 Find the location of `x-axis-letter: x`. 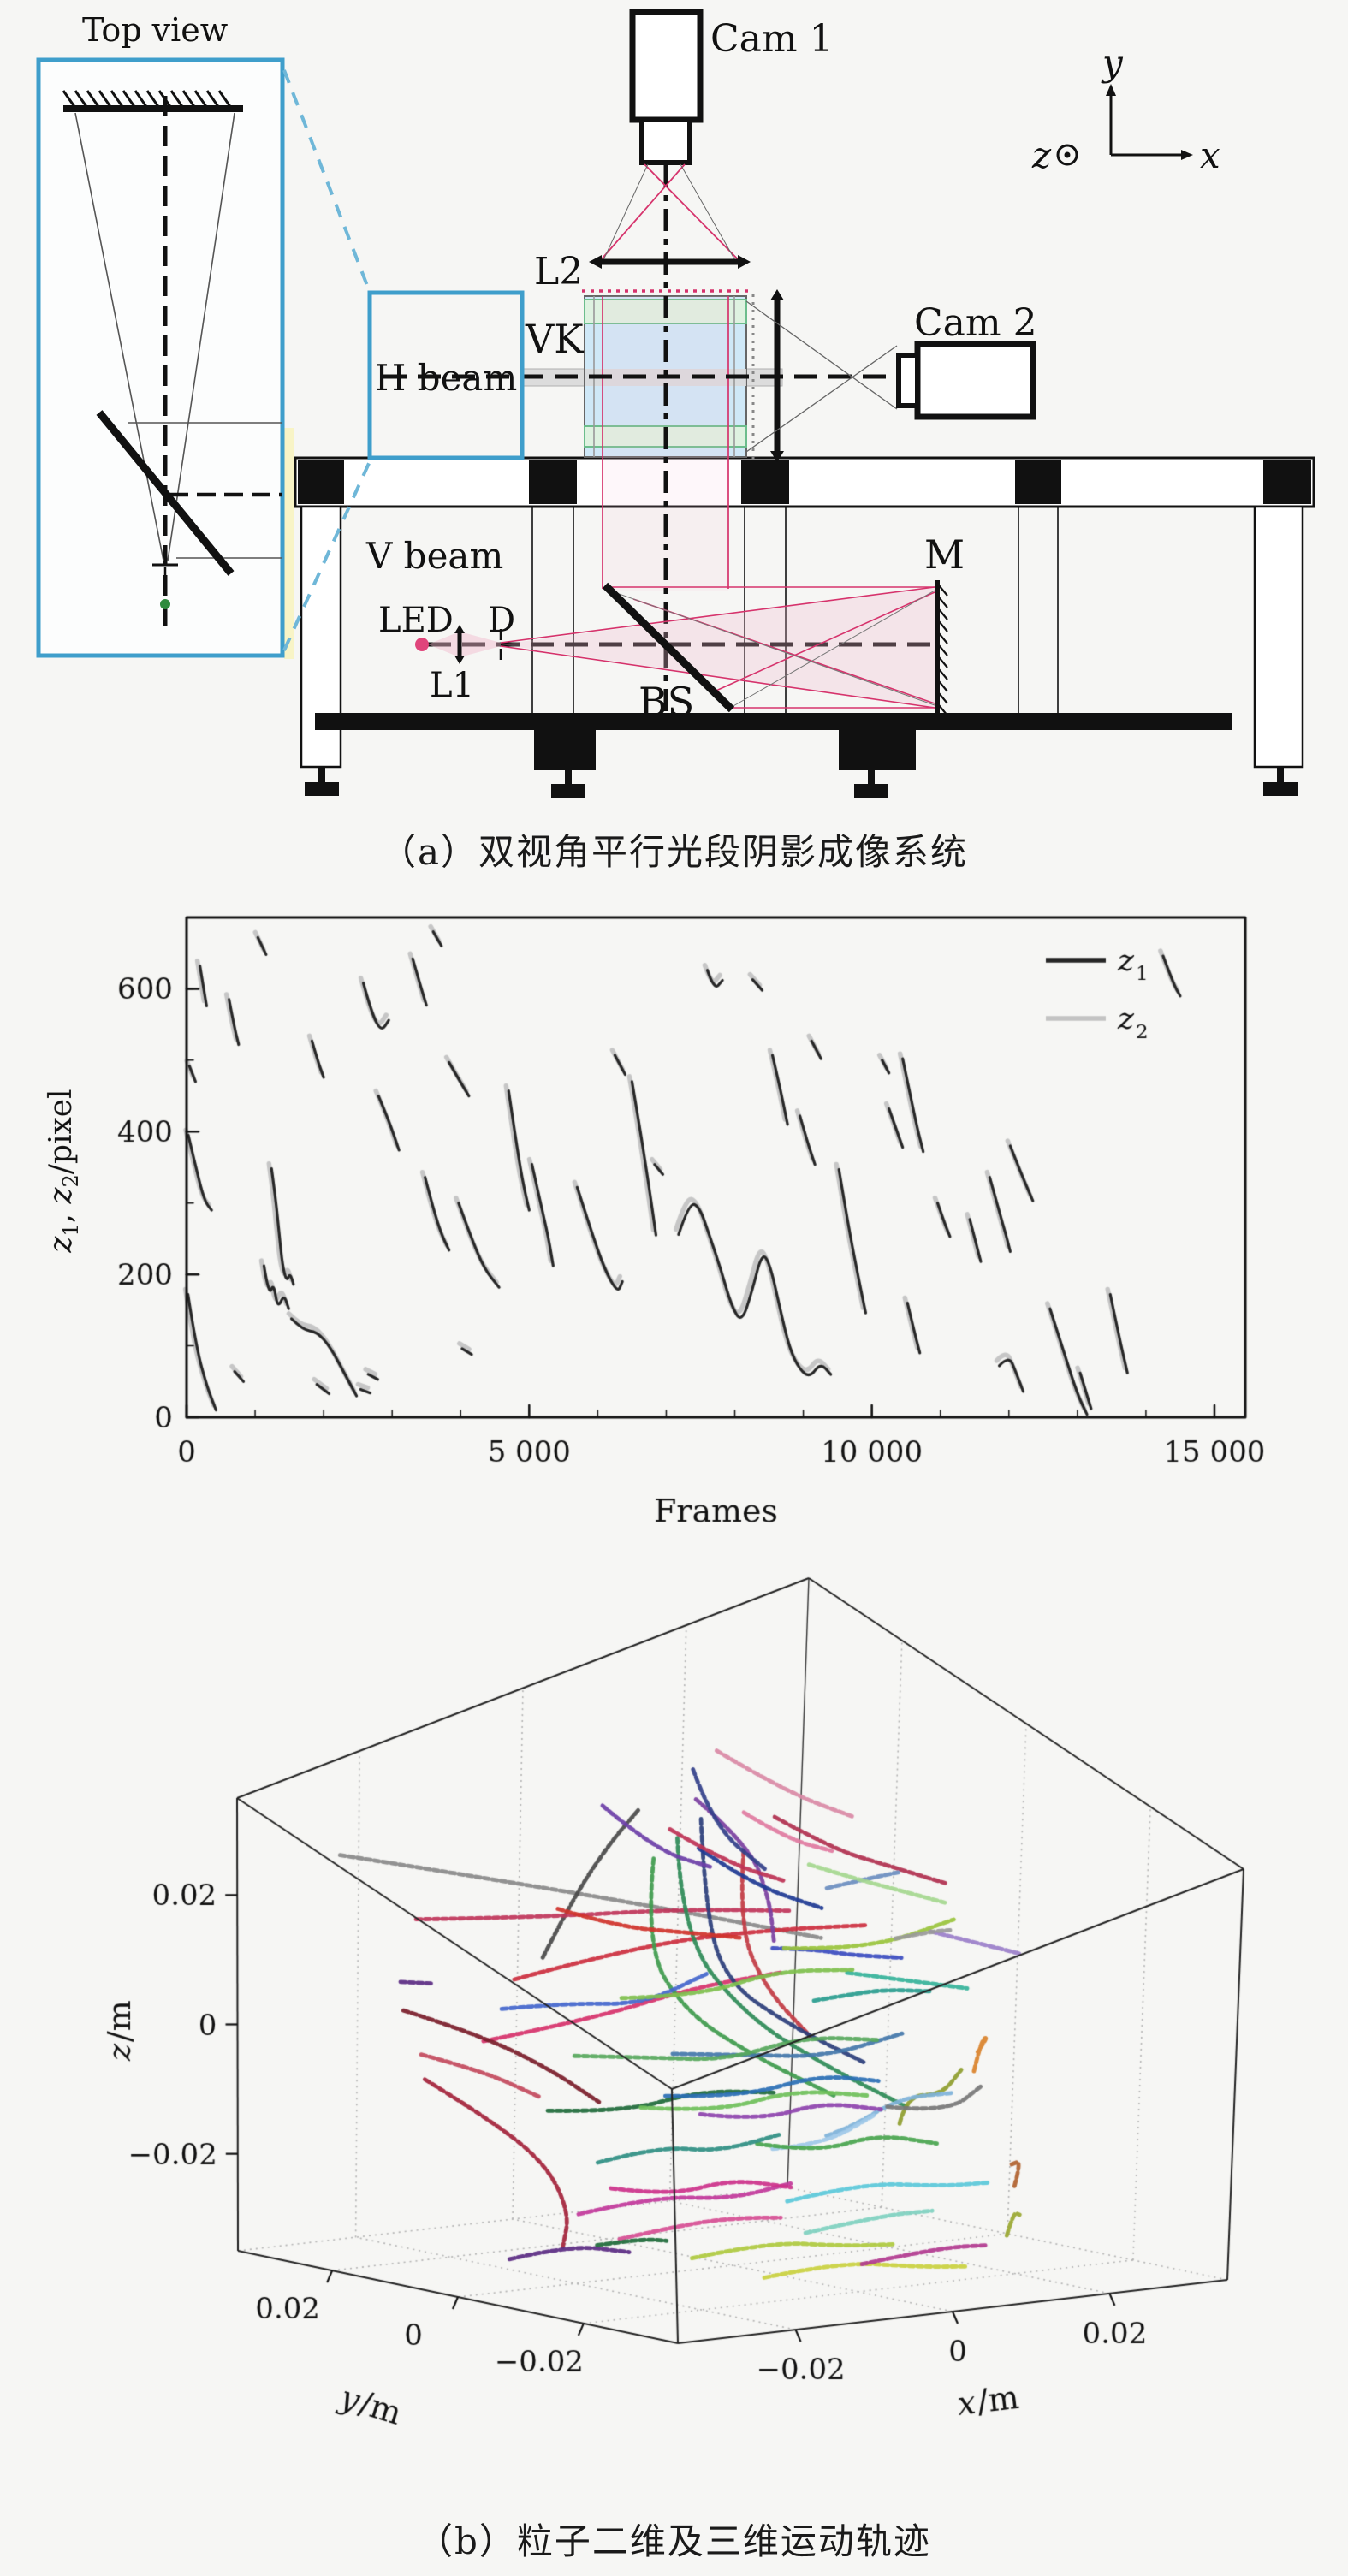

x-axis-letter: x is located at coordinates (1210, 155).